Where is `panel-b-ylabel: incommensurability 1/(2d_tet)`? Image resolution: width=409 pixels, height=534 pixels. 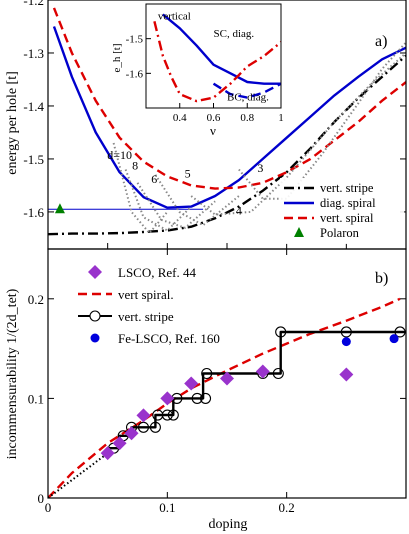 panel-b-ylabel: incommensurability 1/(2d_tet) is located at coordinates (12, 373).